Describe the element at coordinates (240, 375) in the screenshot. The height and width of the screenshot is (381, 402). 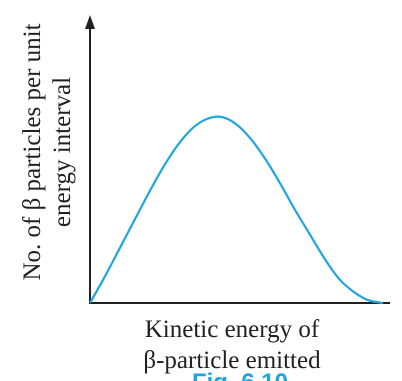
I see `figure-caption: Fig. 6.10` at that location.